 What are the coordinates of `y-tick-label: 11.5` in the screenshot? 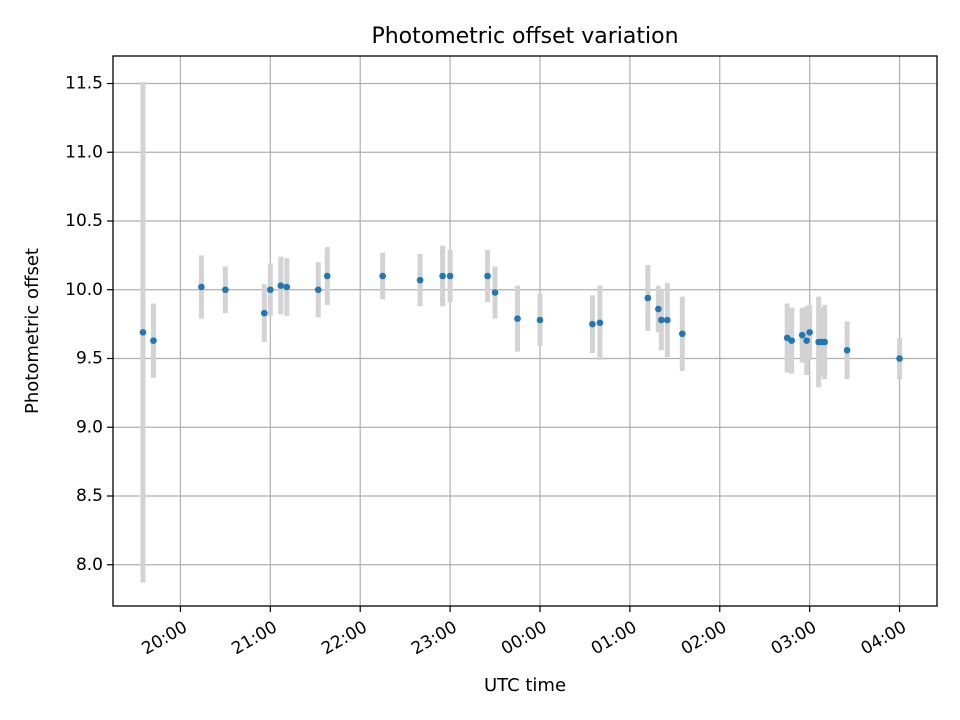 It's located at (84, 84).